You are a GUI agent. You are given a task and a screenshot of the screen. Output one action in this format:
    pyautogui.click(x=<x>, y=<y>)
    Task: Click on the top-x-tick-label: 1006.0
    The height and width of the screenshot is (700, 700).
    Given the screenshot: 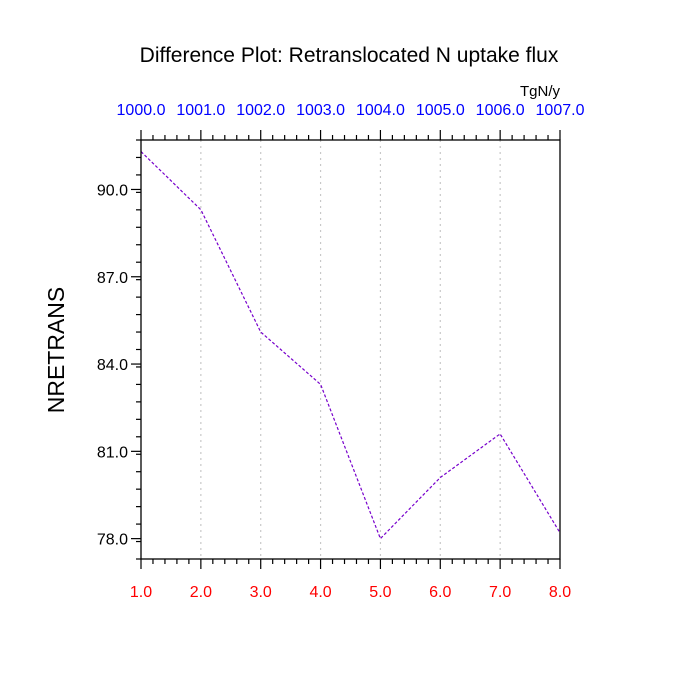 What is the action you would take?
    pyautogui.click(x=500, y=110)
    